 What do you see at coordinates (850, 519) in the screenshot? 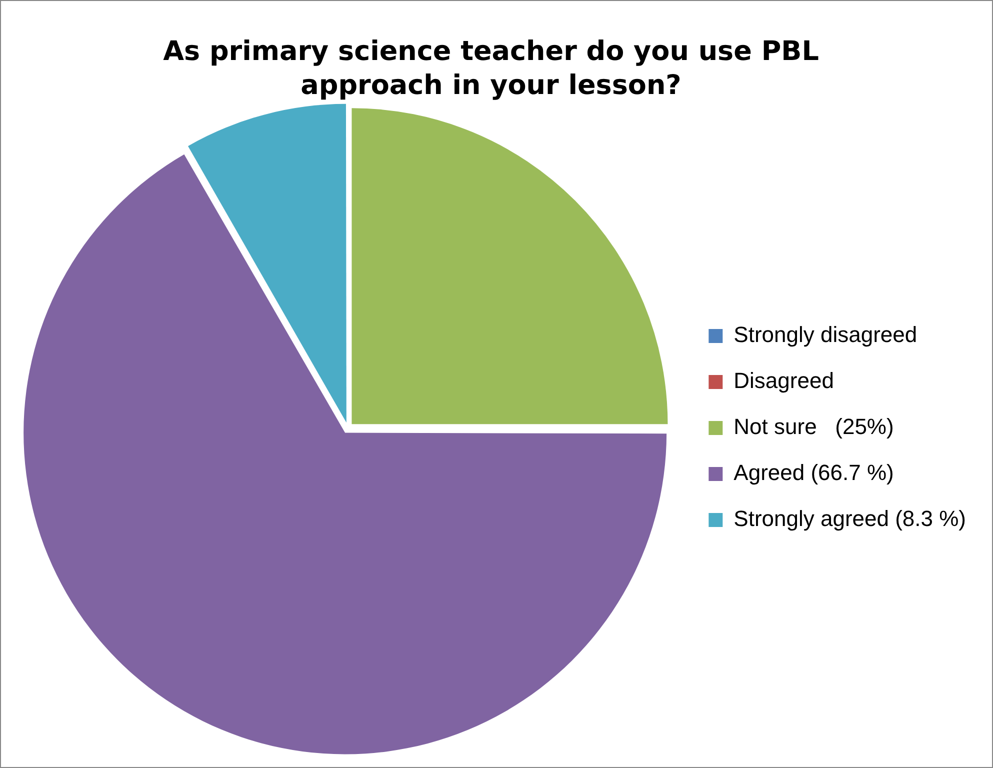
I see `legend-label: Strongly agreed (8.3 %)` at bounding box center [850, 519].